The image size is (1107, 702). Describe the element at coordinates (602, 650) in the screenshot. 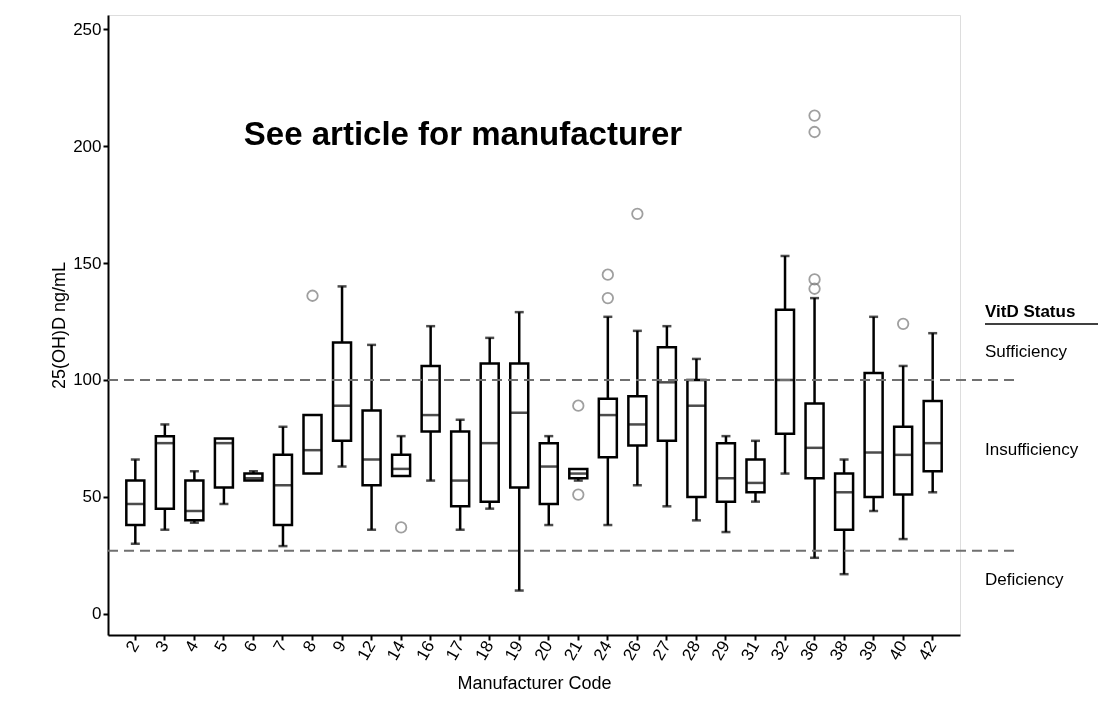

I see `x-tick-label: 24` at that location.